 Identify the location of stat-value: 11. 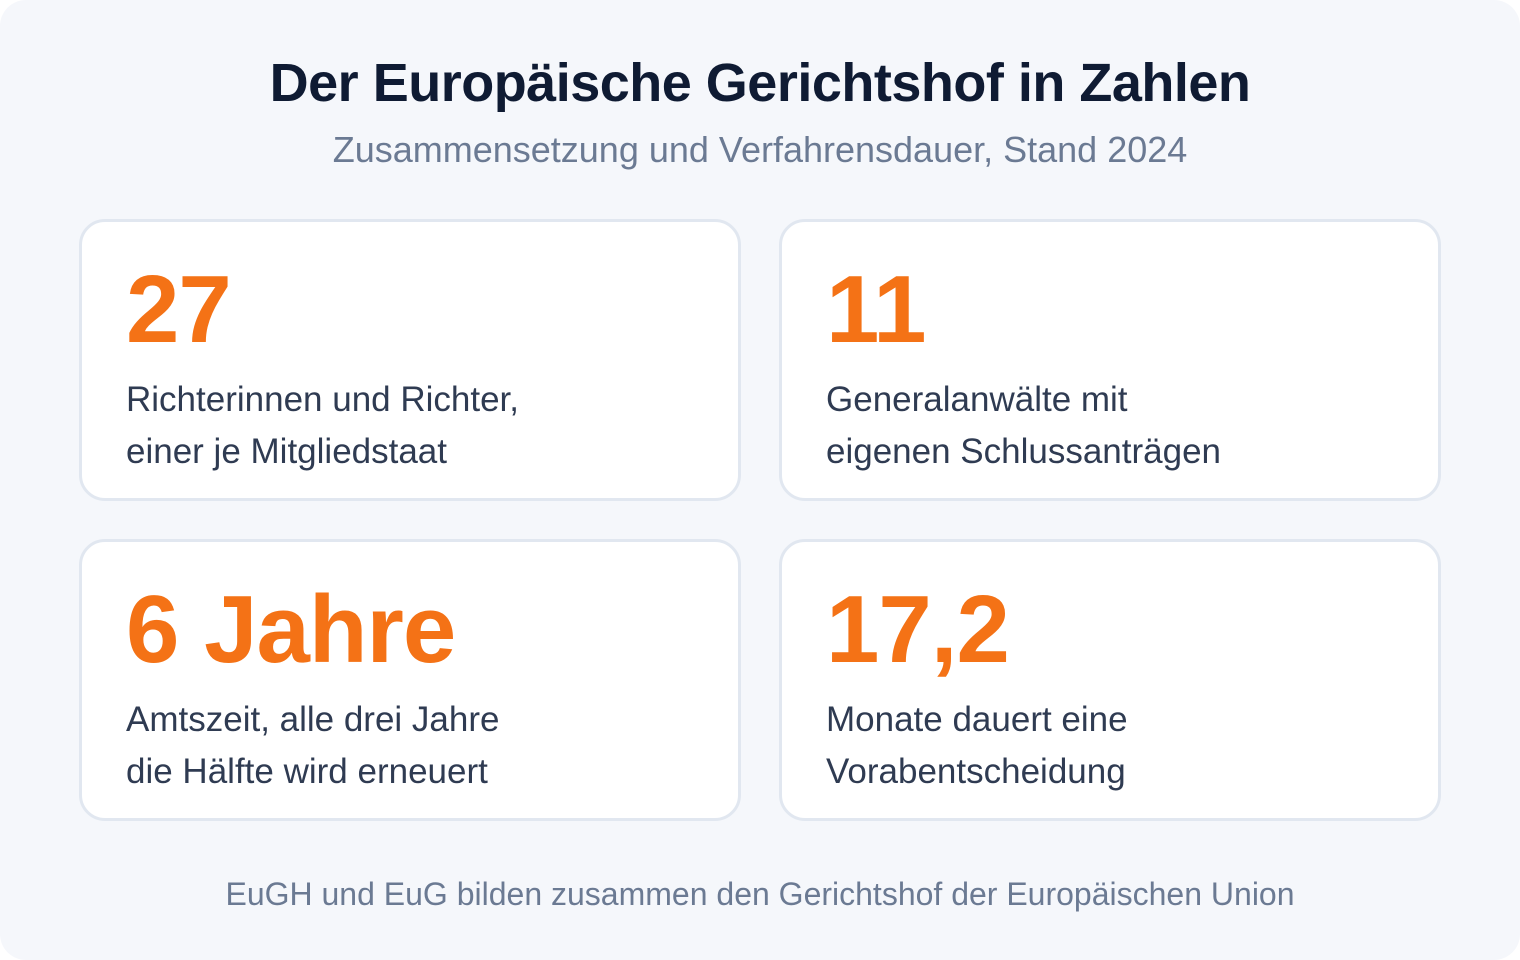
(876, 309).